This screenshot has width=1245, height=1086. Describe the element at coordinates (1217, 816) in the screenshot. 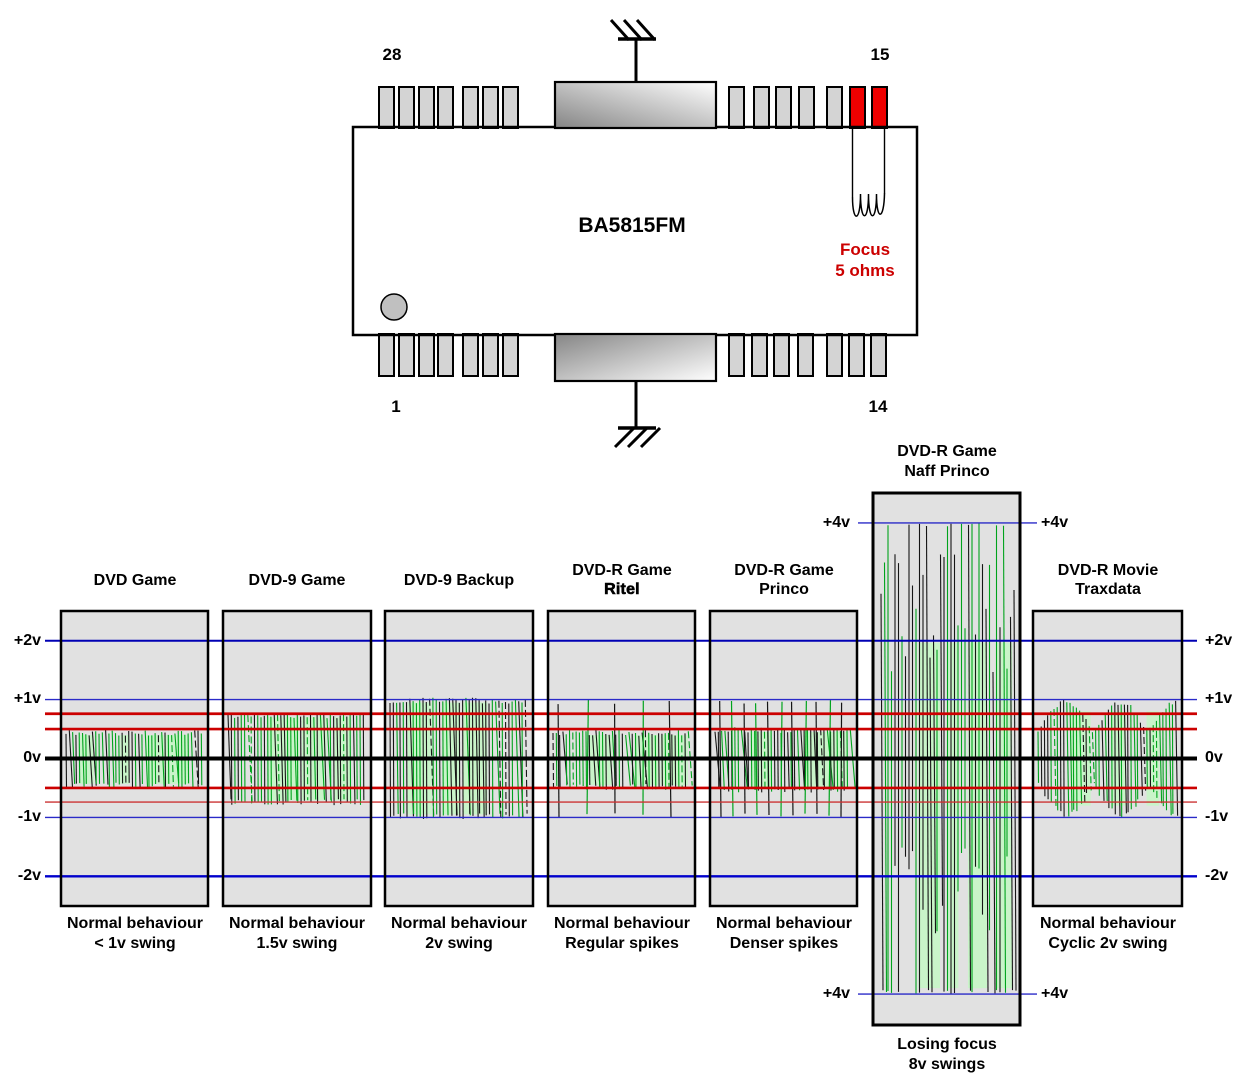

I see `axis-right-minus1v: -1v` at that location.